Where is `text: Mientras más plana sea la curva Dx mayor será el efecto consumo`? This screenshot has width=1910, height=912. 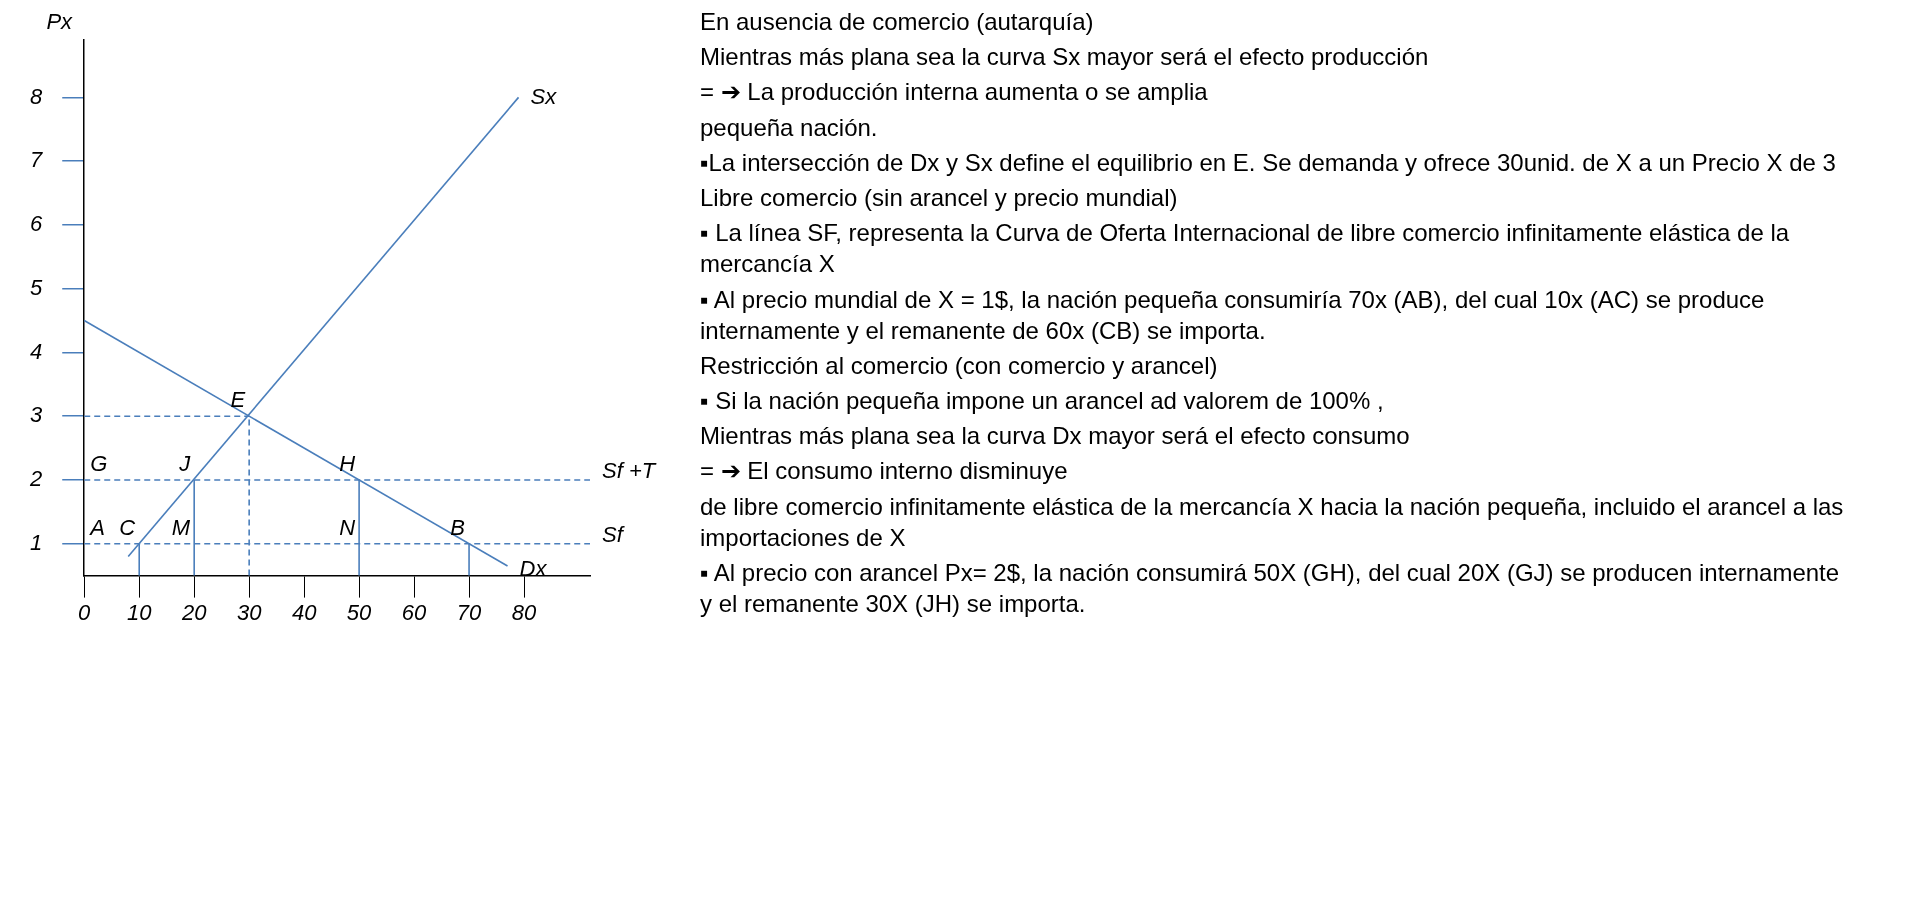 text: Mientras más plana sea la curva Dx mayor será el efecto consumo is located at coordinates (1055, 436).